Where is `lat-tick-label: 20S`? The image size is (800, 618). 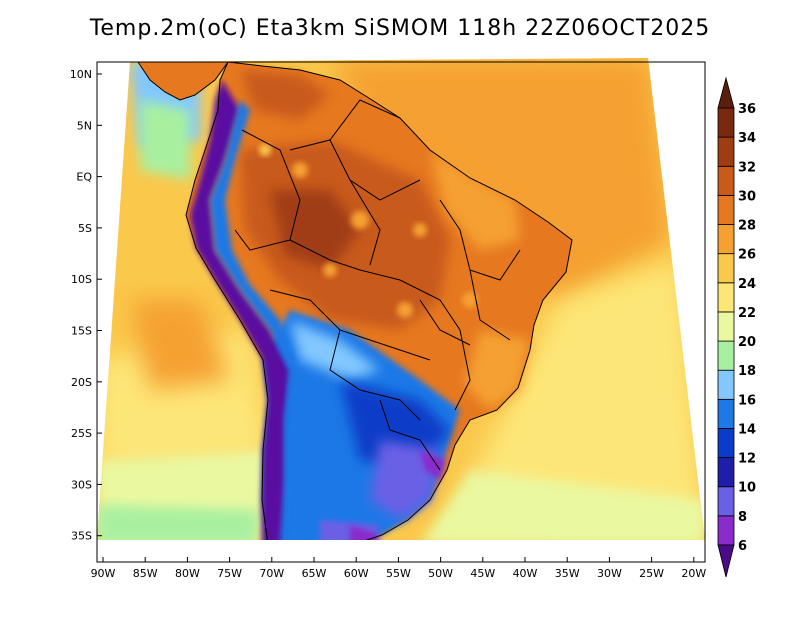 lat-tick-label: 20S is located at coordinates (81, 382).